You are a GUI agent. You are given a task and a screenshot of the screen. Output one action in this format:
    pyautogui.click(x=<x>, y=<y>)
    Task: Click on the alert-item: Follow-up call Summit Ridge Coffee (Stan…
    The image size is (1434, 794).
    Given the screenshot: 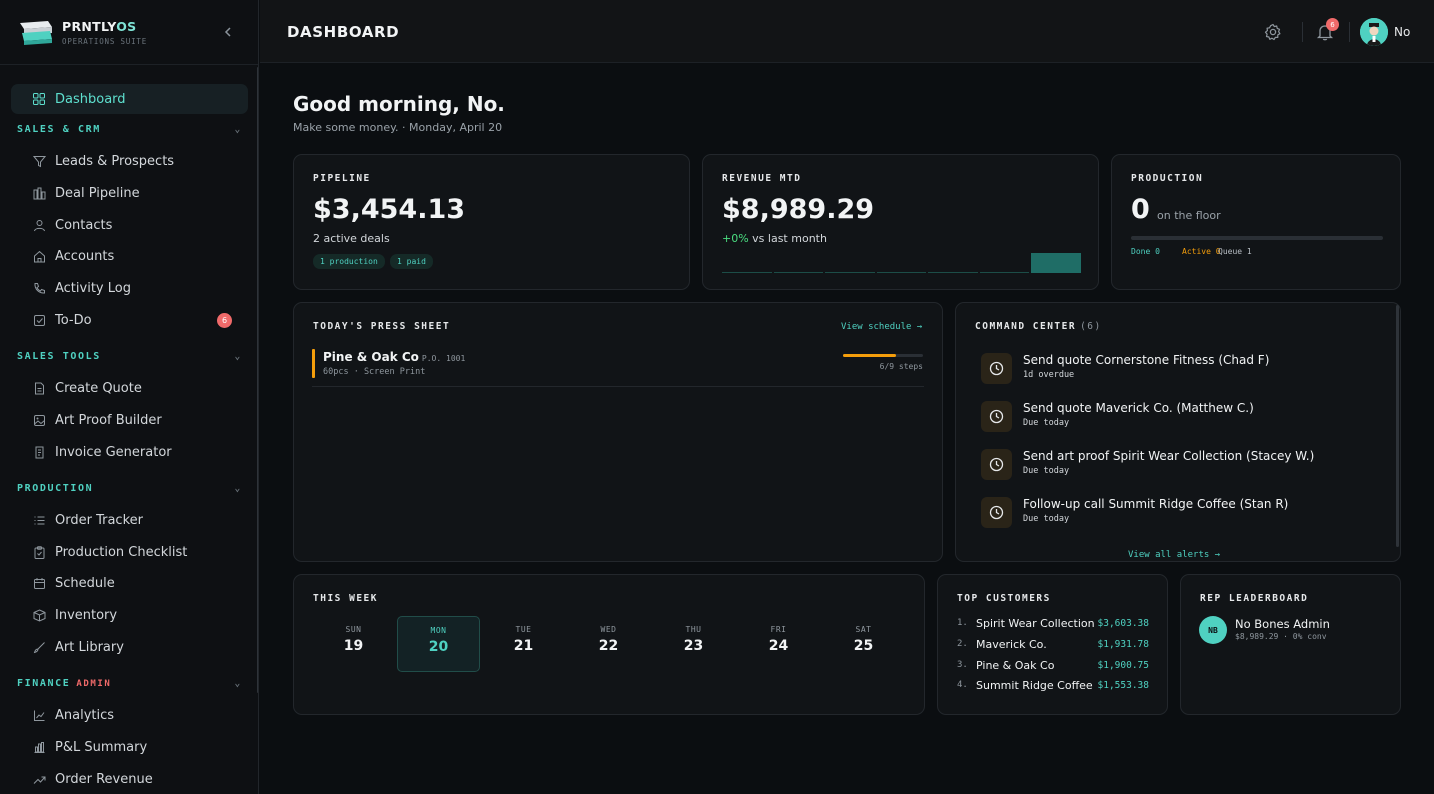 What is the action you would take?
    pyautogui.click(x=1181, y=515)
    